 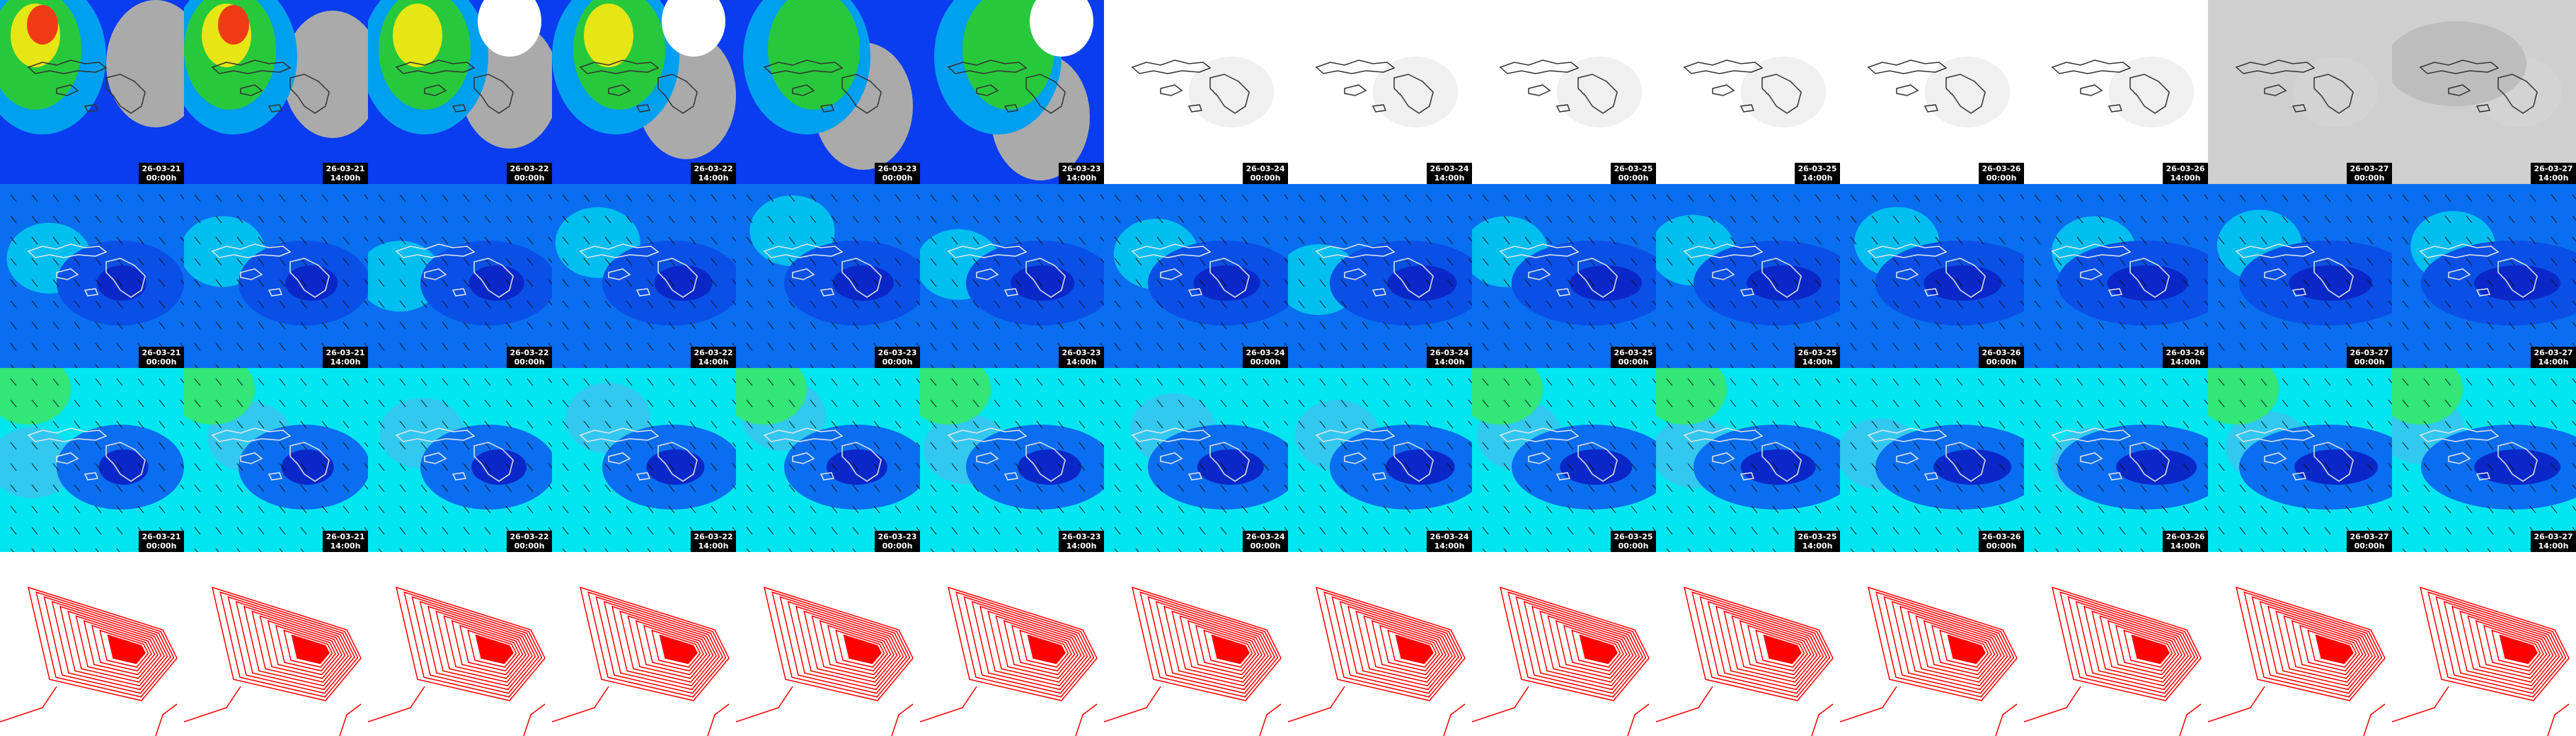 I want to click on date-label: 26-03-27, so click(x=2369, y=536).